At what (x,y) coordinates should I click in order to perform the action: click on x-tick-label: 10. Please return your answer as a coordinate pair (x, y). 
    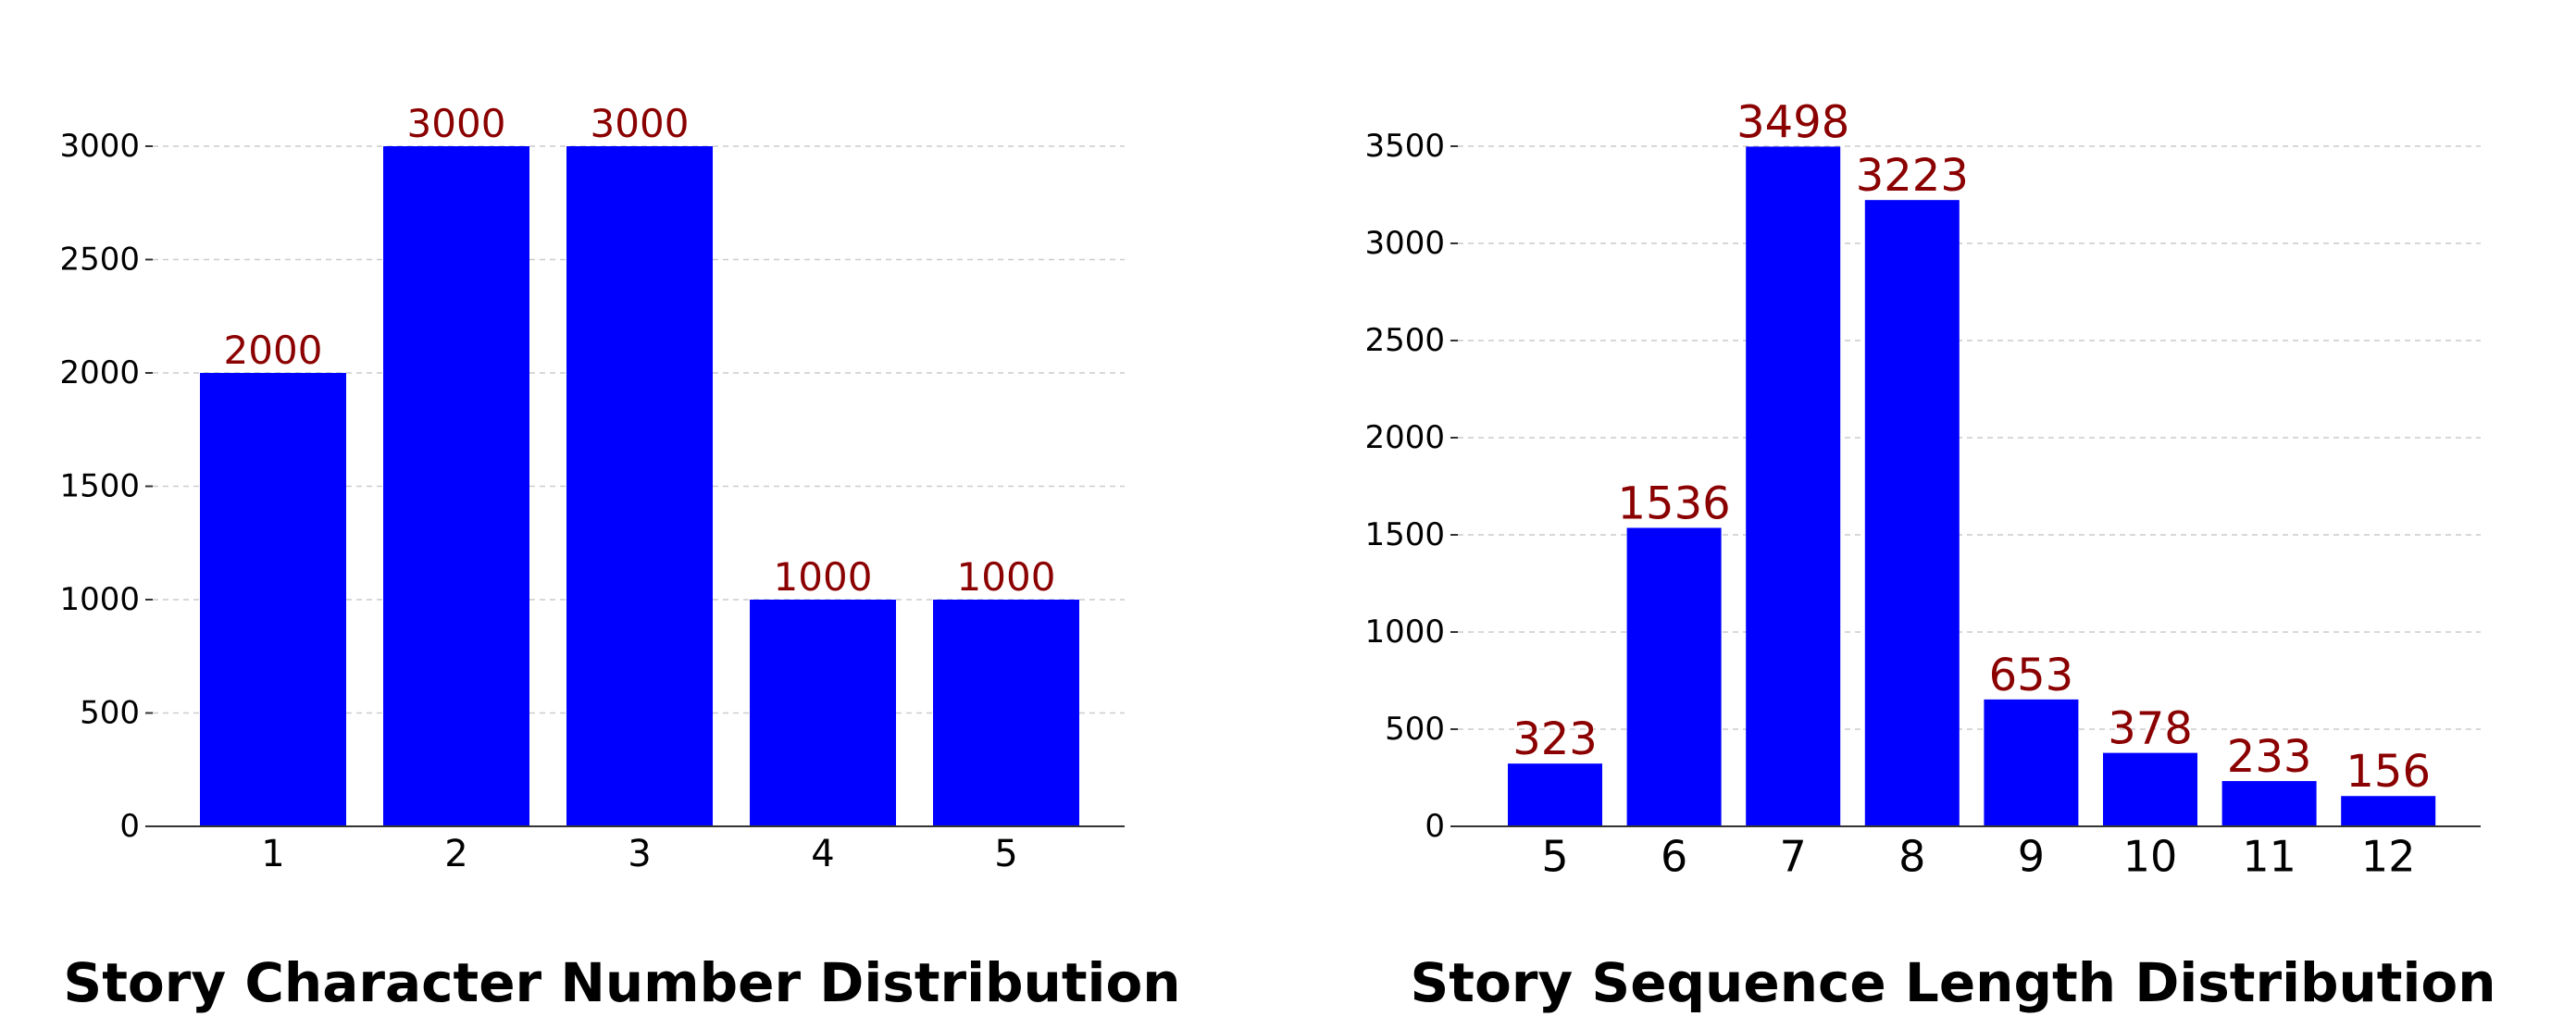
    Looking at the image, I should click on (2150, 856).